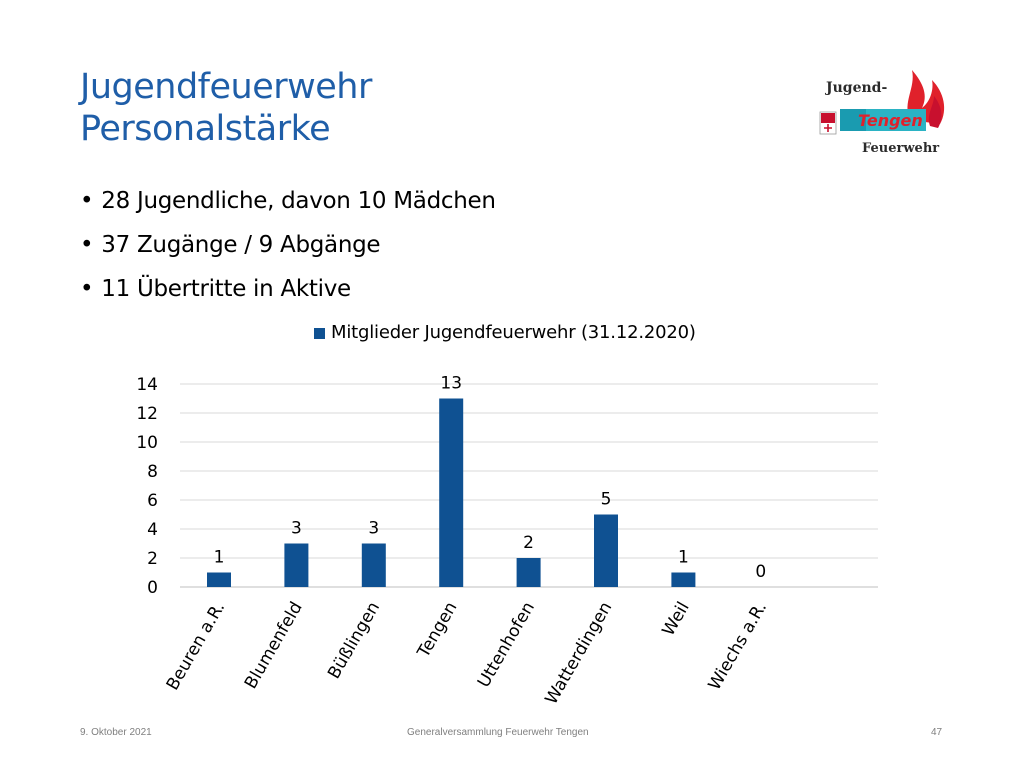 The image size is (1024, 768). I want to click on chart-legend: Mitglieder Jugendfeuerwehr (31.12.2020), so click(505, 333).